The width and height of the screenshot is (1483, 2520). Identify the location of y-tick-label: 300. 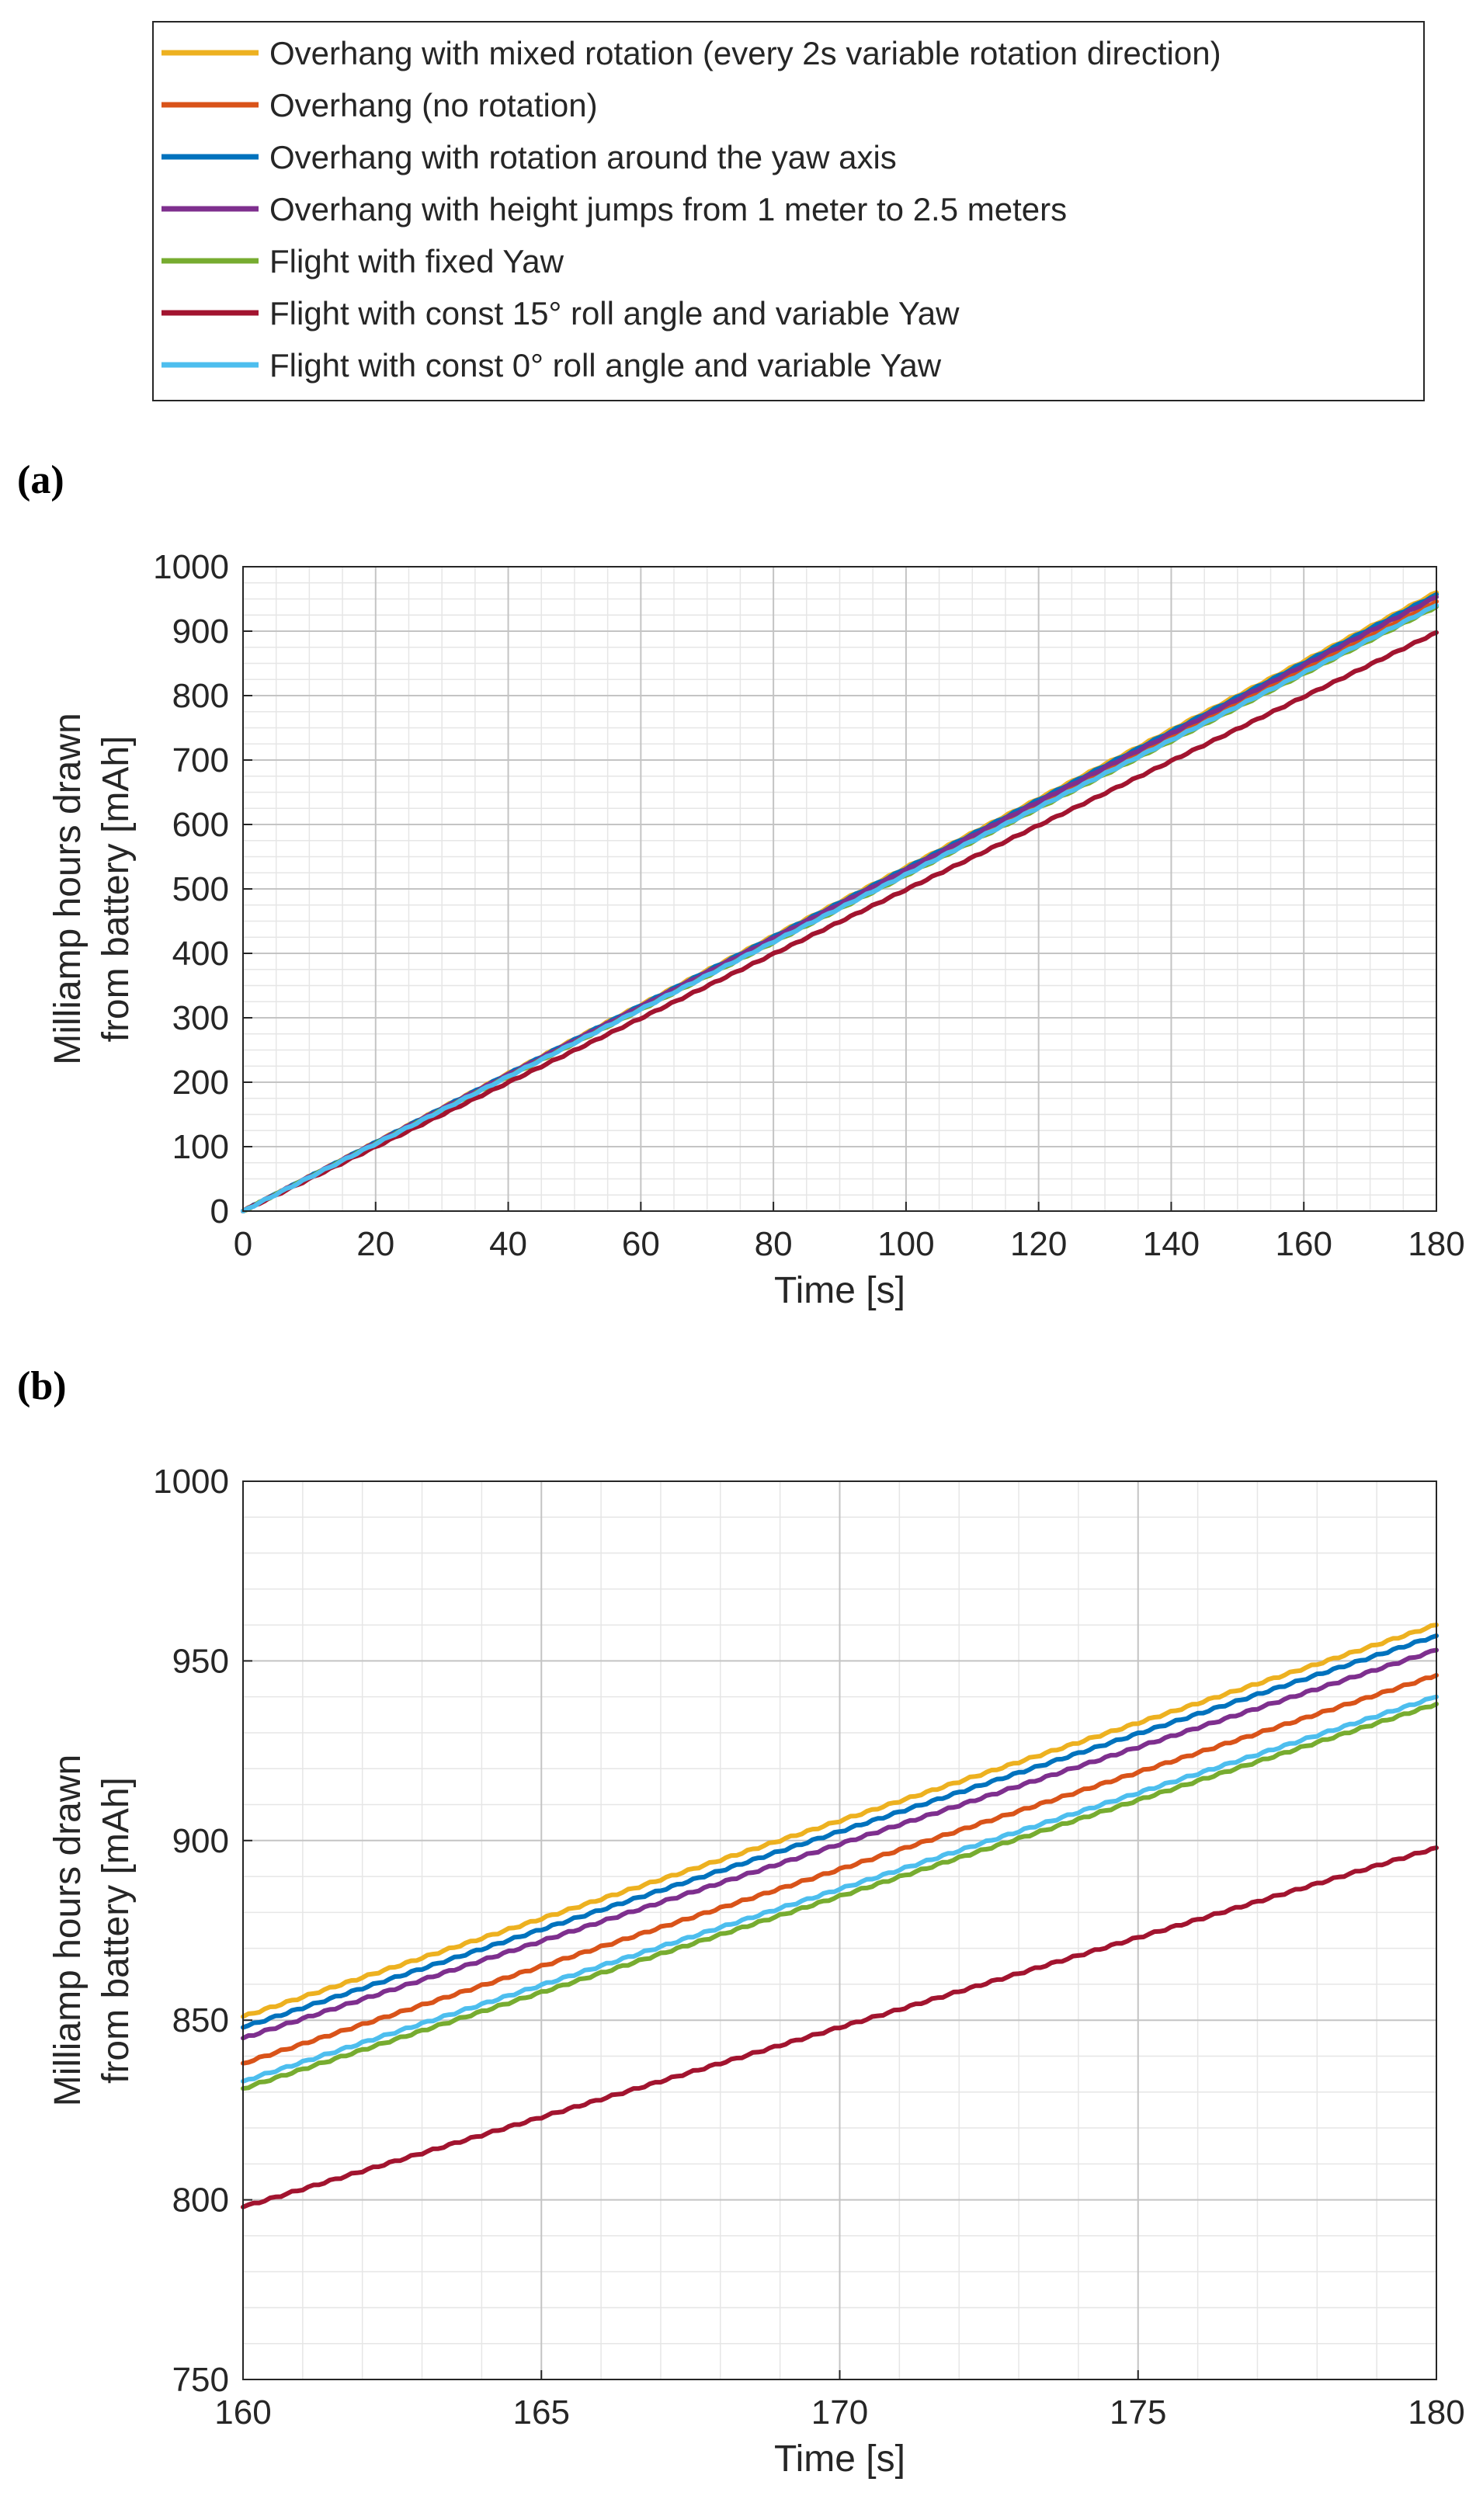
(200, 1018).